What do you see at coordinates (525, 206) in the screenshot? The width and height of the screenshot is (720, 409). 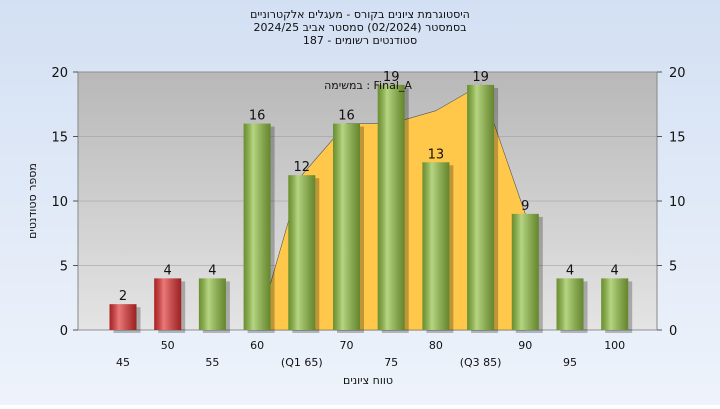 I see `value-label: 9` at bounding box center [525, 206].